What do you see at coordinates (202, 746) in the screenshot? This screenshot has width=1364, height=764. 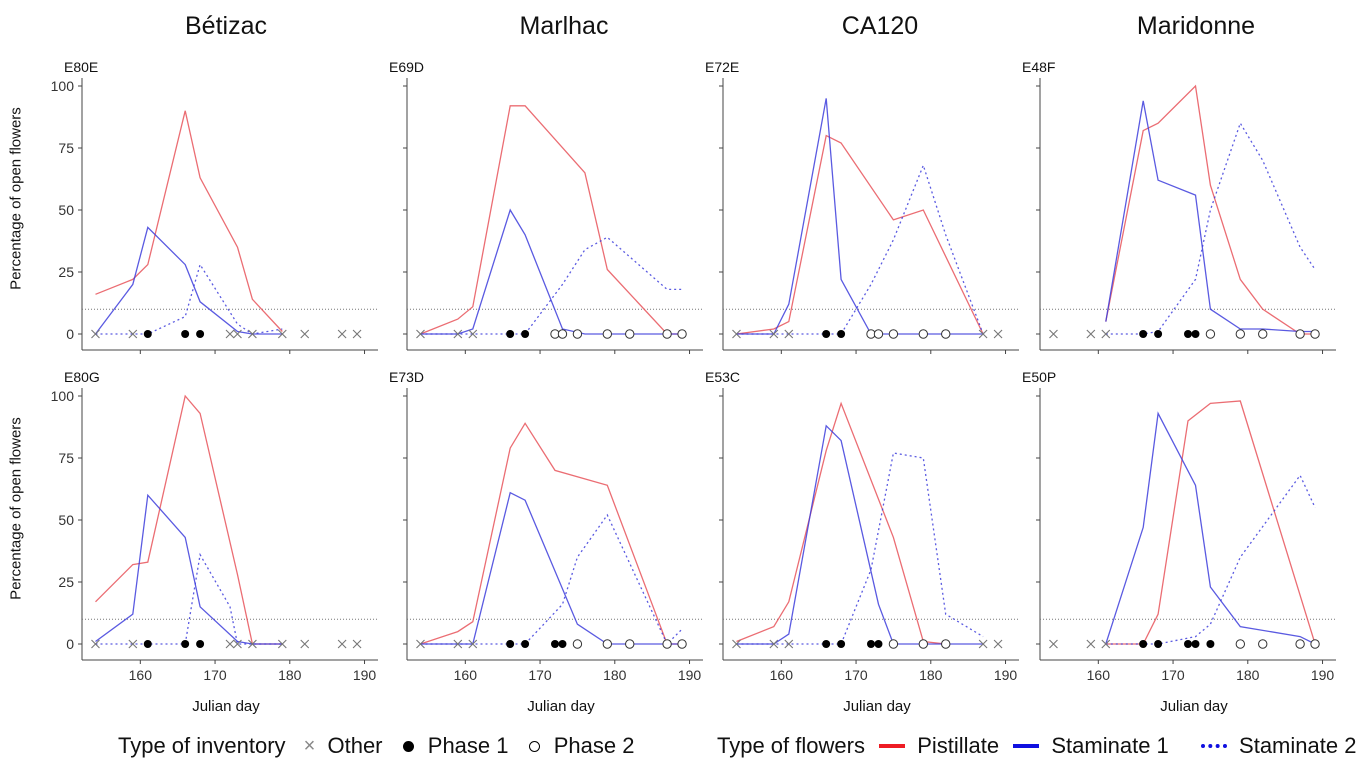 I see `legend-inventory-title: Type of inventory` at bounding box center [202, 746].